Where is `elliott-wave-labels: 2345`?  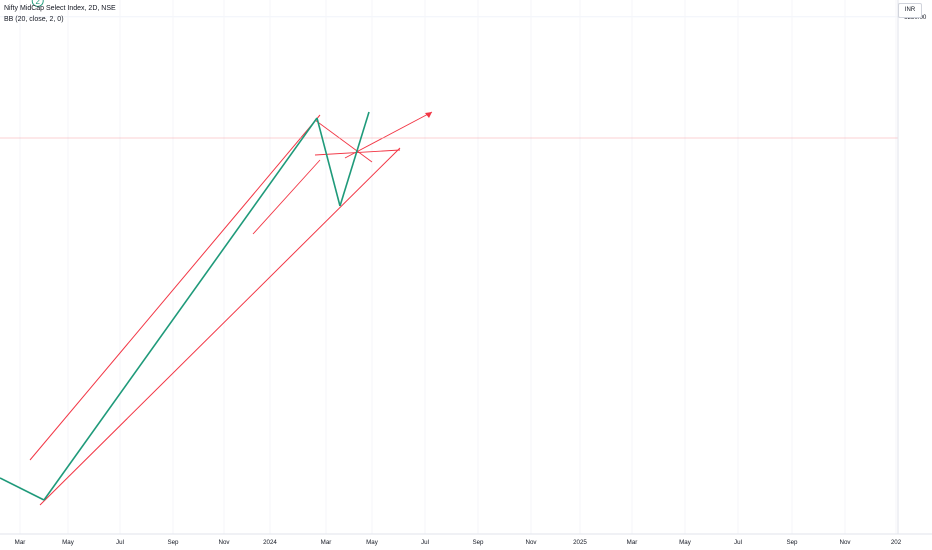 elliott-wave-labels: 2345 is located at coordinates (37, 3).